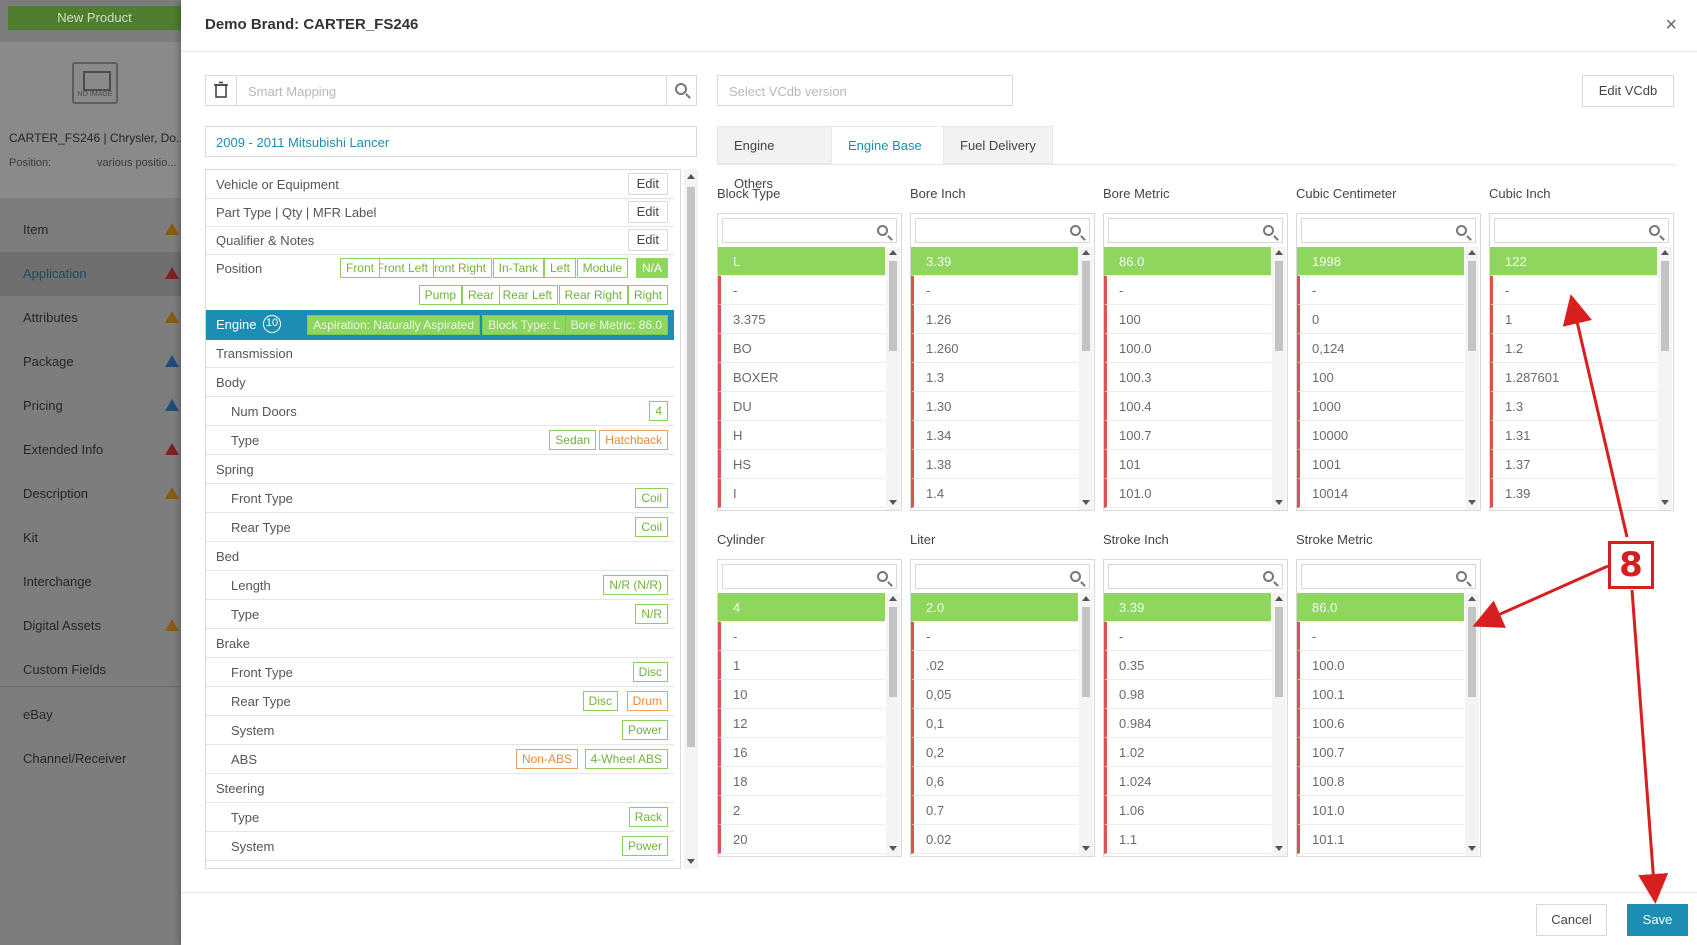 This screenshot has height=945, width=1697. What do you see at coordinates (865, 90) in the screenshot?
I see `vcdb-version-select: Select VCdb version` at bounding box center [865, 90].